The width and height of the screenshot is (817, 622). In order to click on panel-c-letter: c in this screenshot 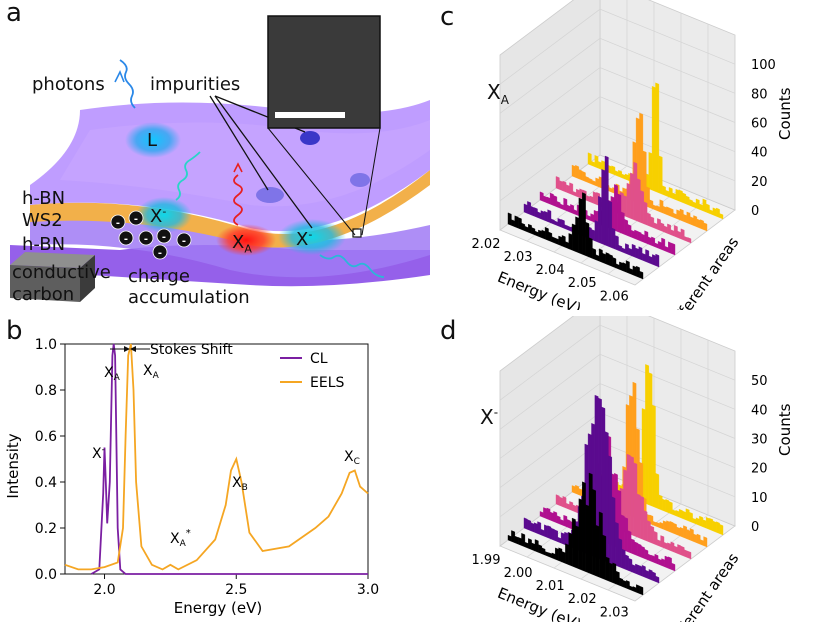, I will do `click(447, 17)`.